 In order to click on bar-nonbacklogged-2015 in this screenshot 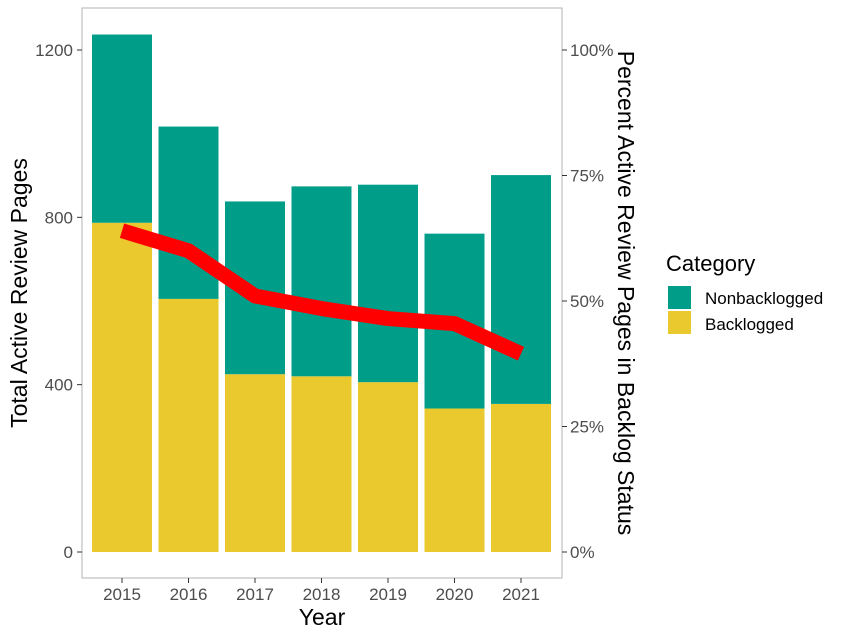, I will do `click(122, 128)`.